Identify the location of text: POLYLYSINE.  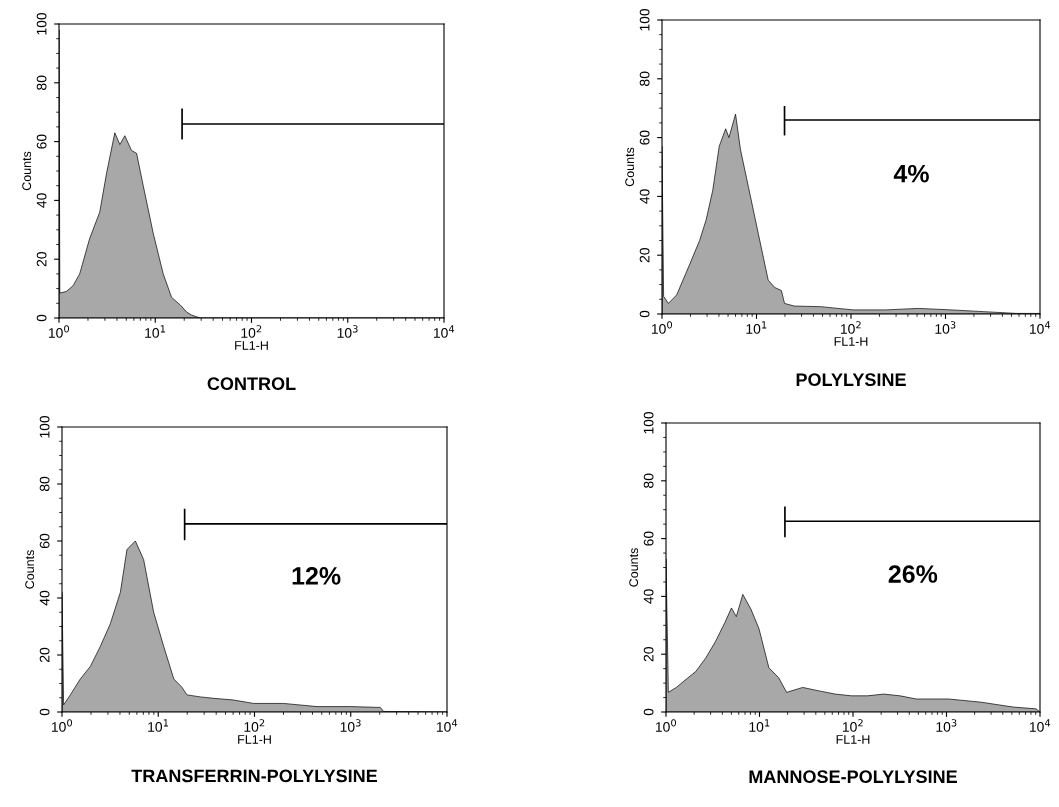
(851, 380).